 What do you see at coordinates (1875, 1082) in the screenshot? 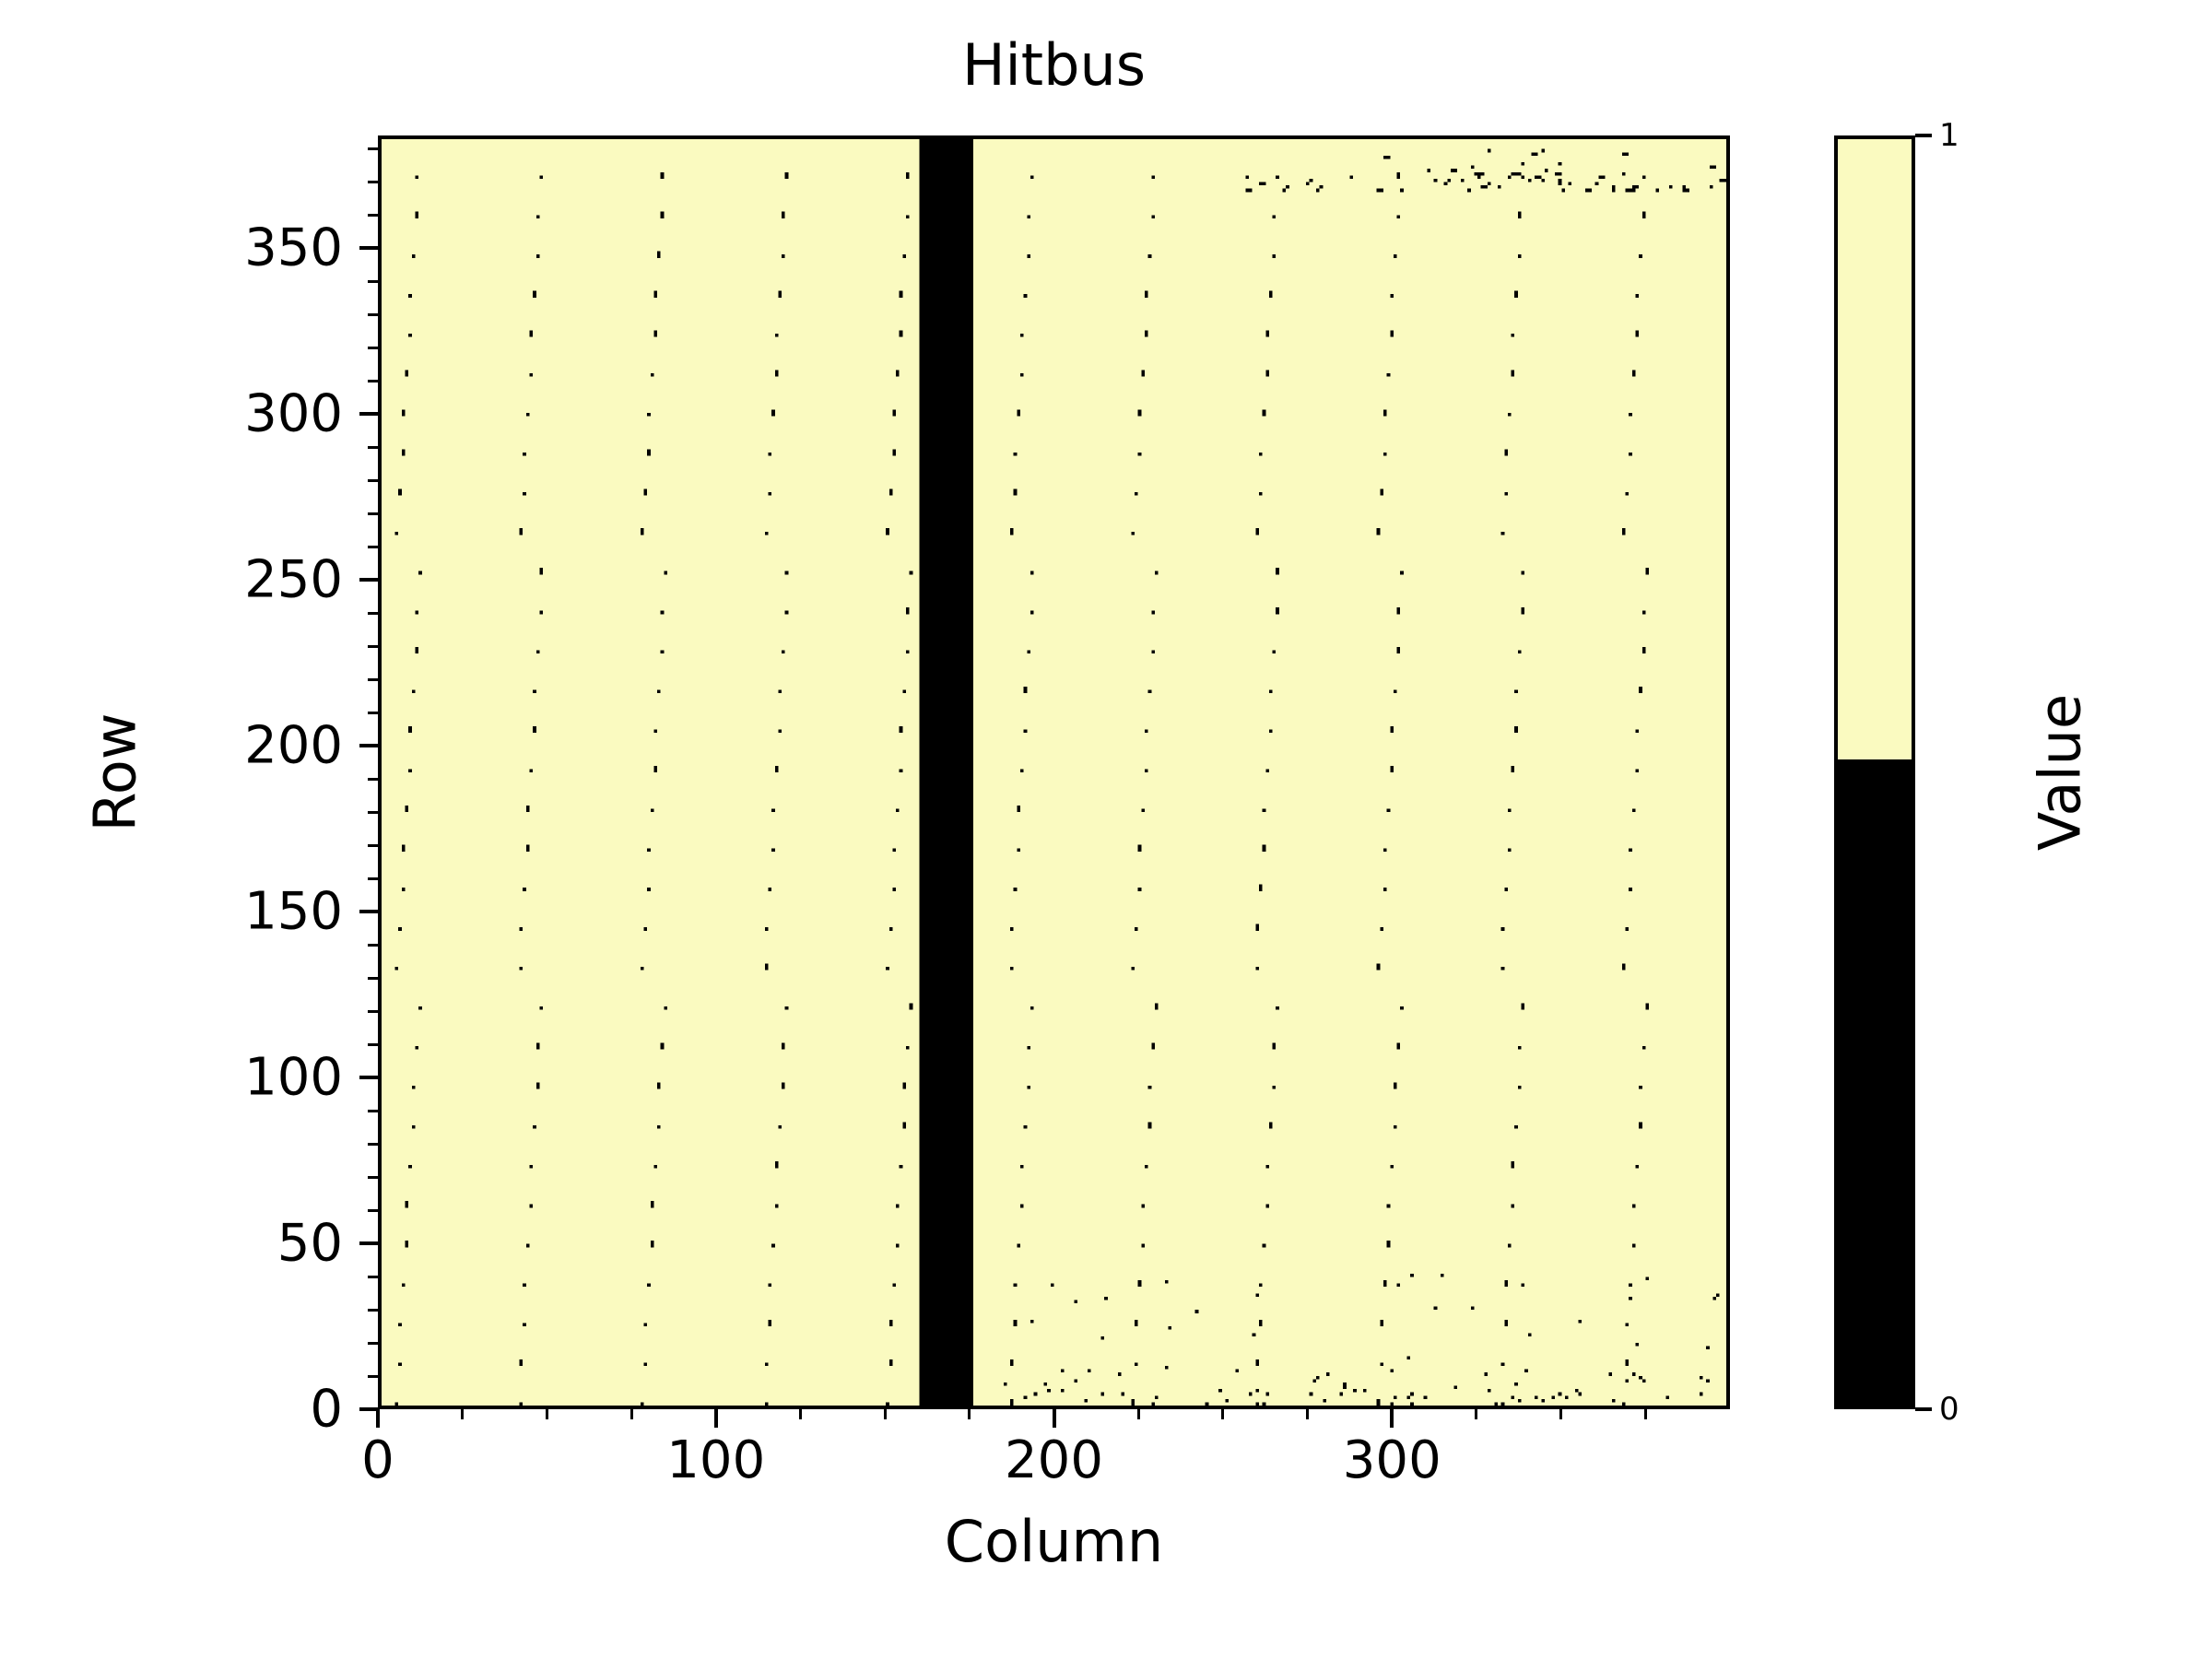
I see `colorbar-low-segment` at bounding box center [1875, 1082].